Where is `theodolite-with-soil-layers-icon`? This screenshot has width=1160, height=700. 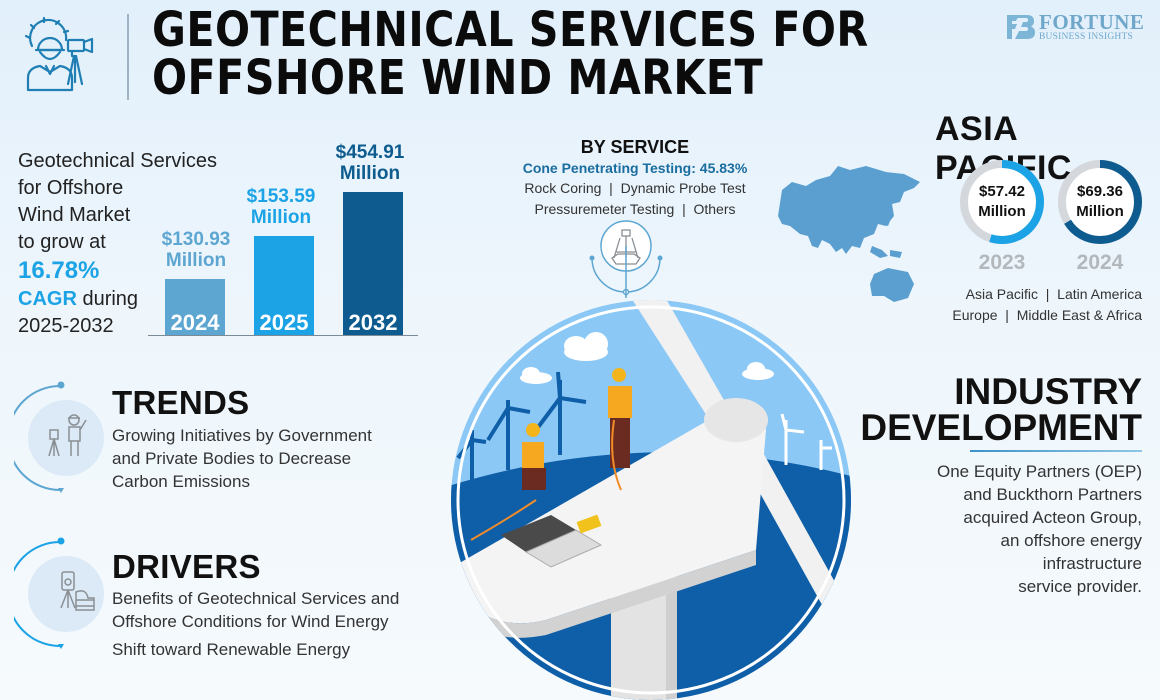 theodolite-with-soil-layers-icon is located at coordinates (77, 591).